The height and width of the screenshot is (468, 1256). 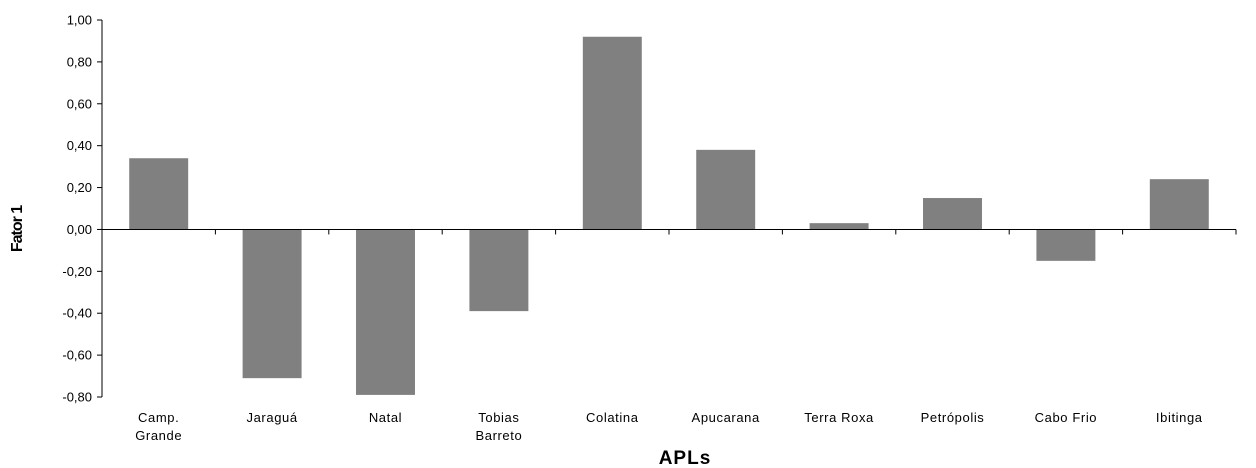 I want to click on x-axis-title: APLs, so click(x=685, y=458).